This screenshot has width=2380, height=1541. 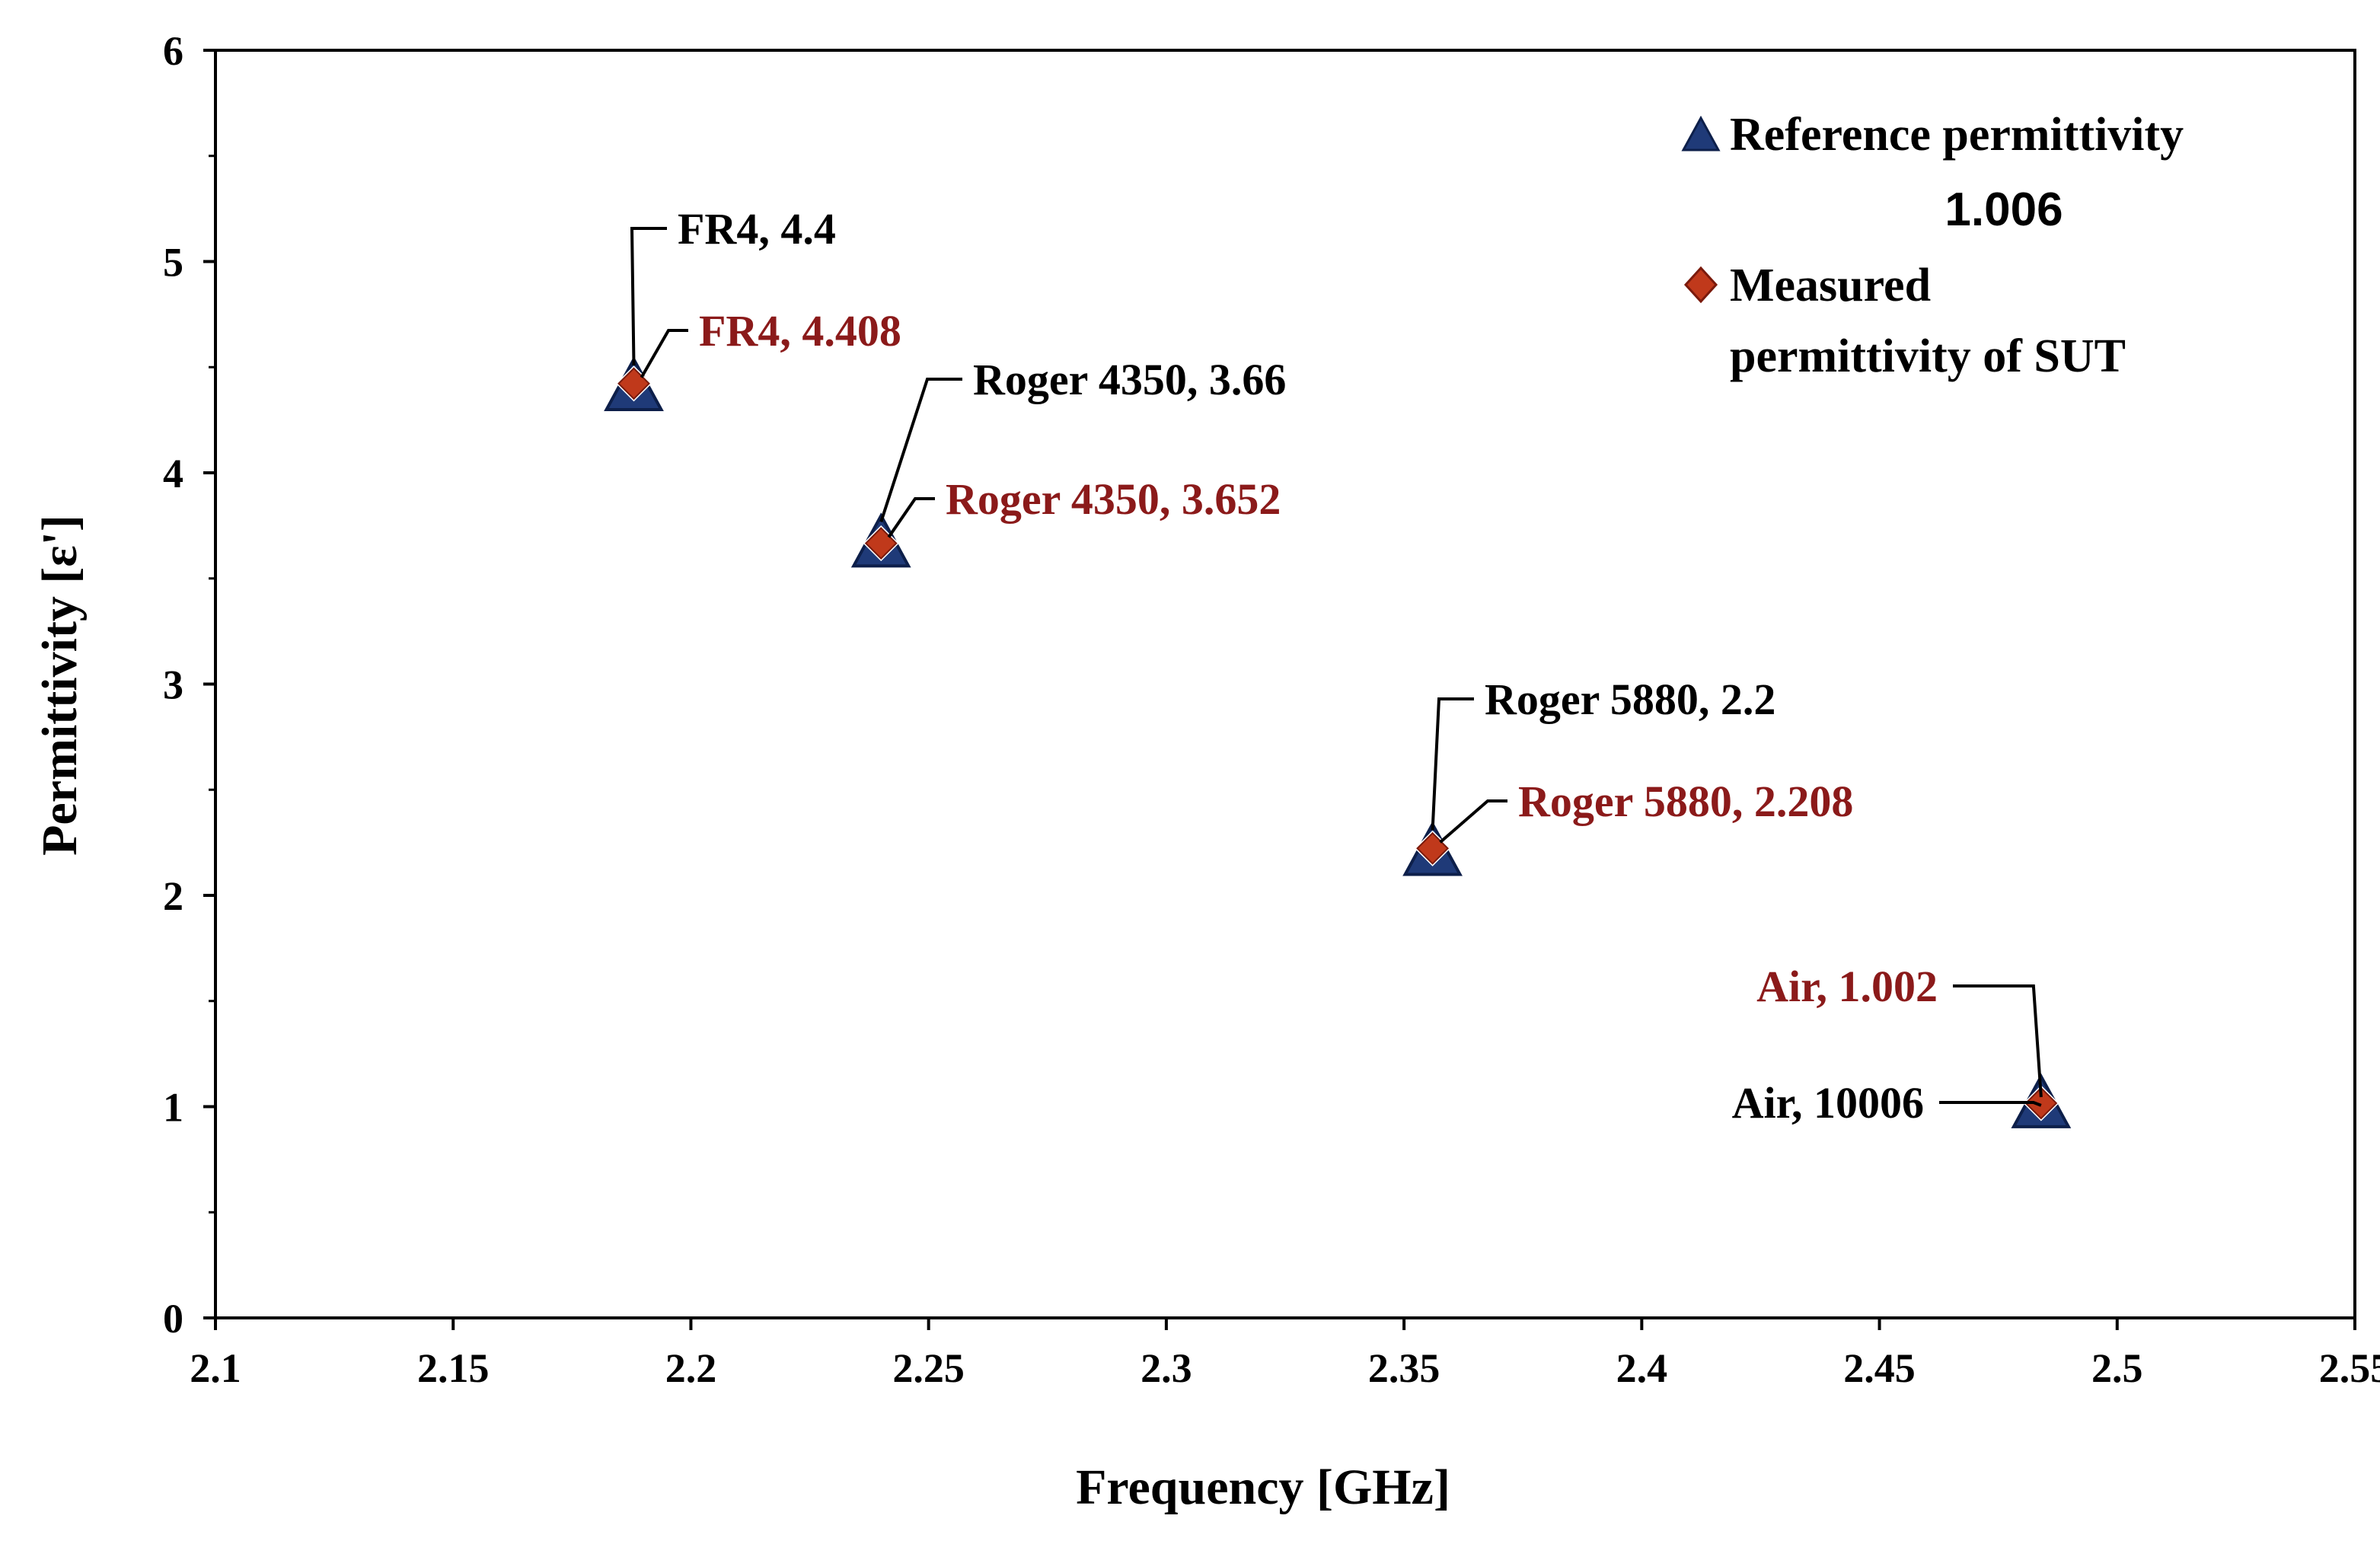 I want to click on reference-label-2: Roger 5880, 2.2, so click(x=1630, y=699).